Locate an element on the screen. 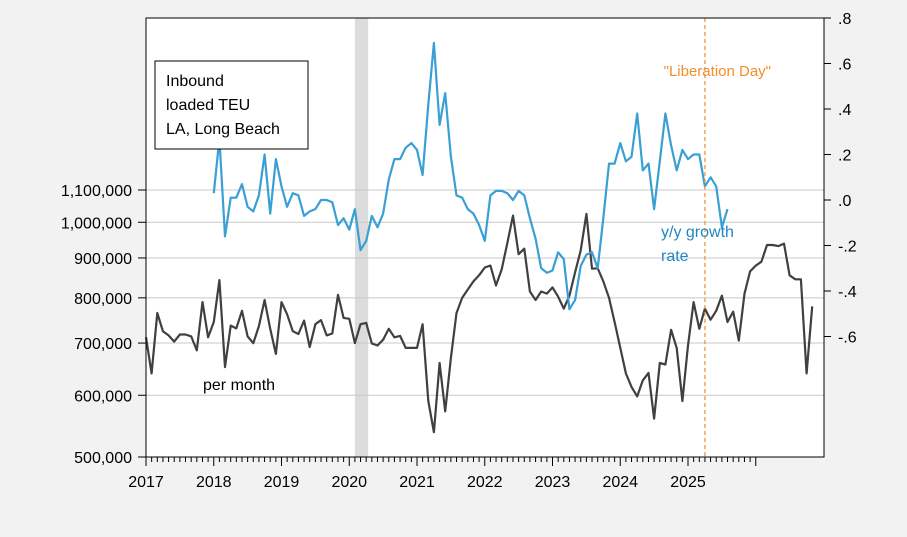  x-tick-label: 2022 is located at coordinates (485, 482).